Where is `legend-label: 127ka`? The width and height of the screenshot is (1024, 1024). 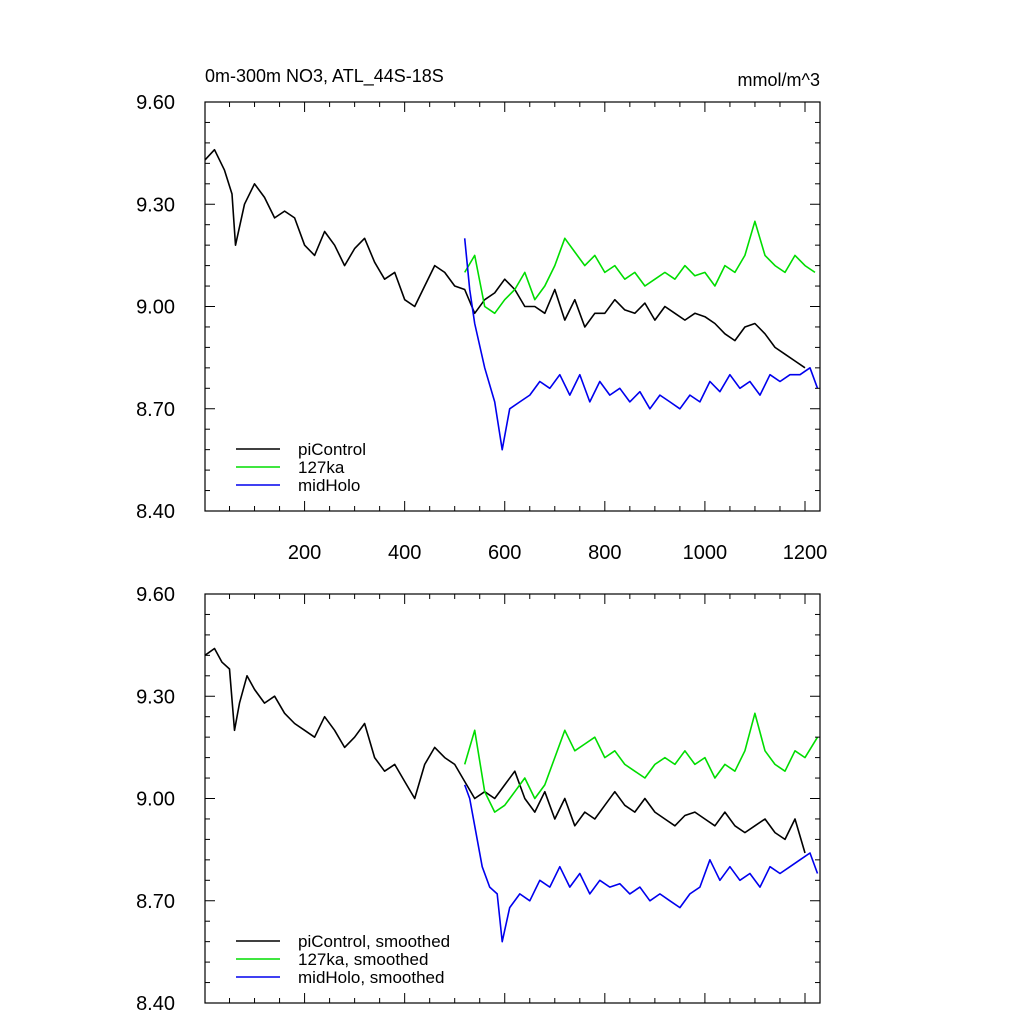
legend-label: 127ka is located at coordinates (321, 467).